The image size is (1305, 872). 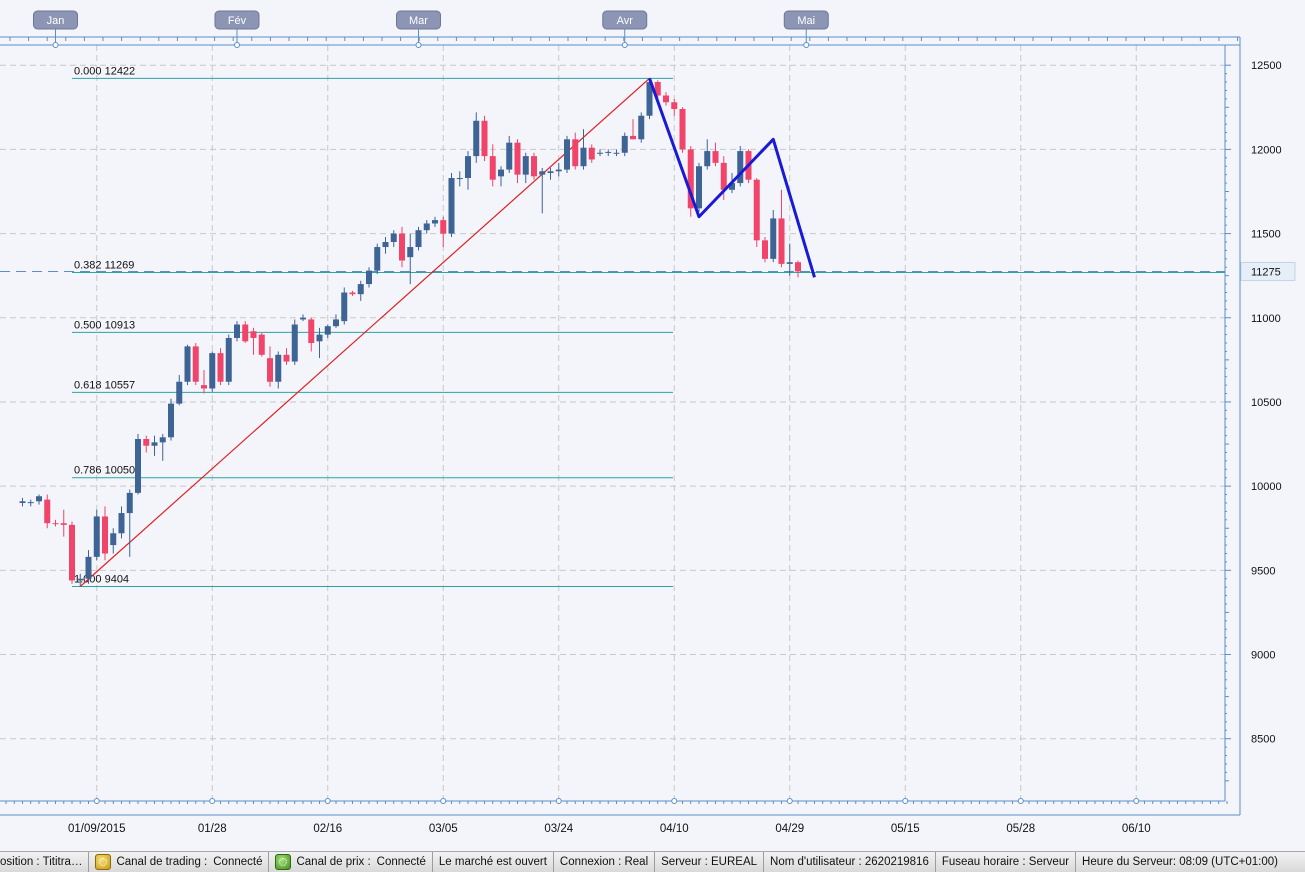 What do you see at coordinates (493, 862) in the screenshot?
I see `market-status: Le marché est ouvert` at bounding box center [493, 862].